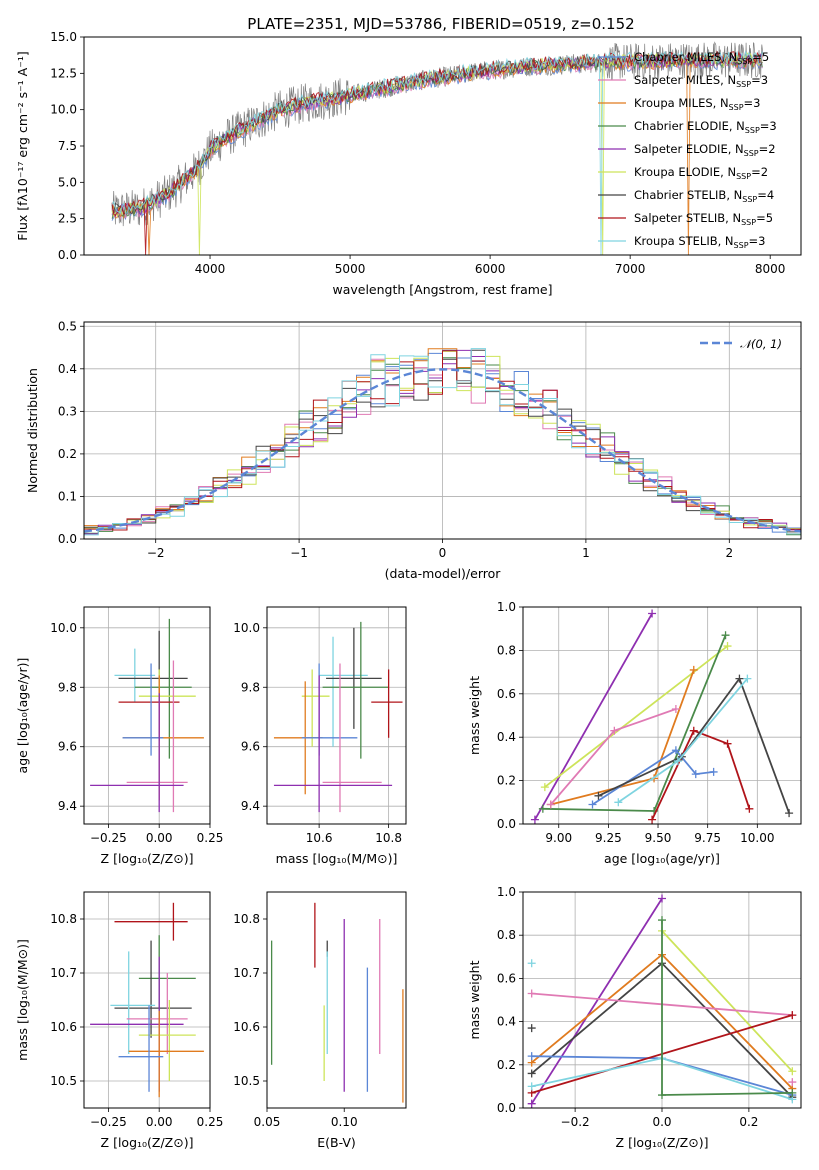 Image resolution: width=819 pixels, height=1170 pixels. I want to click on y-tick-label: 10.7, so click(246, 973).